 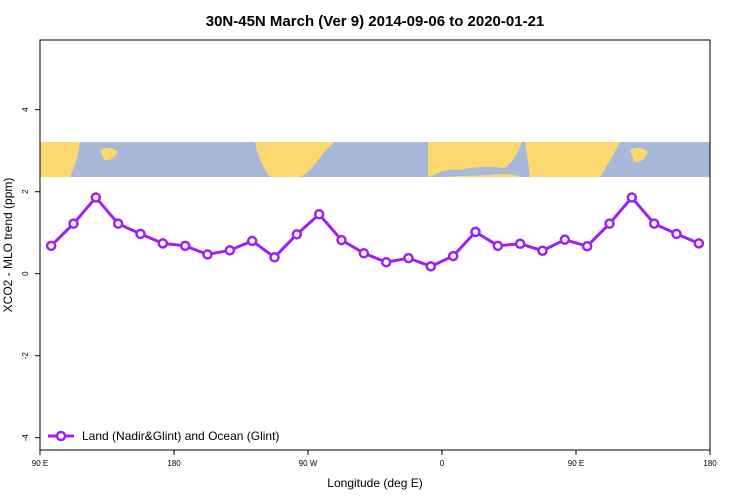 What do you see at coordinates (25, 191) in the screenshot?
I see `y-tick-label: 2` at bounding box center [25, 191].